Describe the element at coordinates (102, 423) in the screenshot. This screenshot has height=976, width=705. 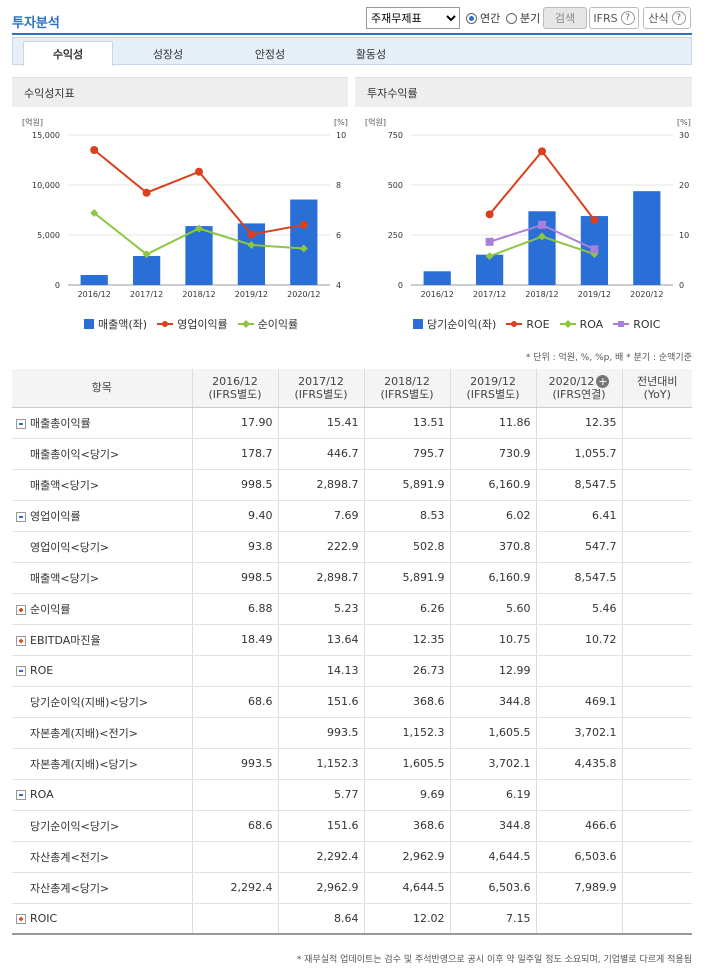
I see `row-label-cell: 매출총이익률` at that location.